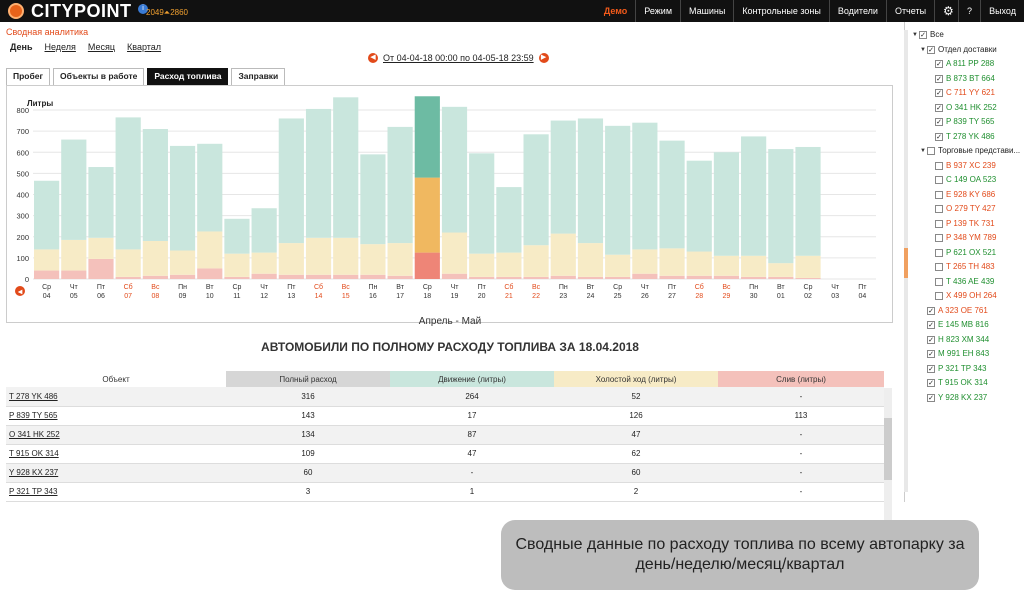 This screenshot has height=604, width=1024. What do you see at coordinates (258, 76) in the screenshot?
I see `tab-refuels: Заправки` at bounding box center [258, 76].